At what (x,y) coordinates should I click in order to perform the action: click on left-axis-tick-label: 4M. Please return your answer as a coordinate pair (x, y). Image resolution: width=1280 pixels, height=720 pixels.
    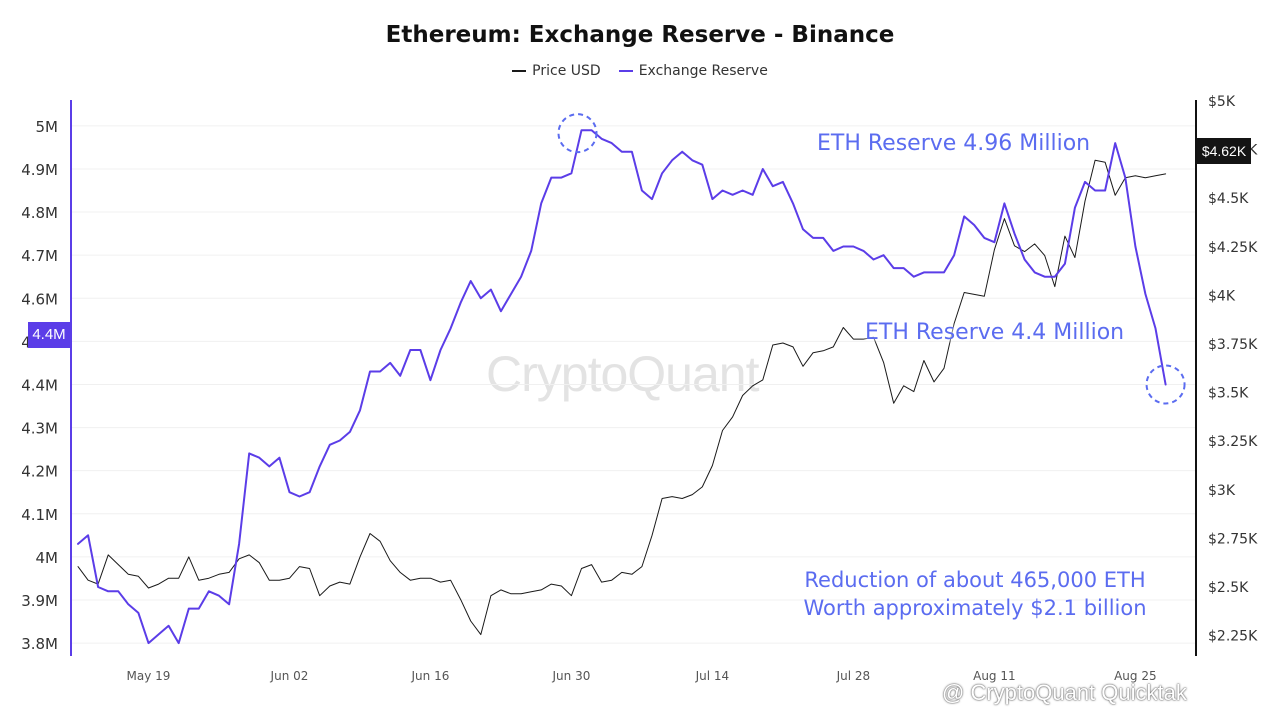
    Looking at the image, I should click on (47, 558).